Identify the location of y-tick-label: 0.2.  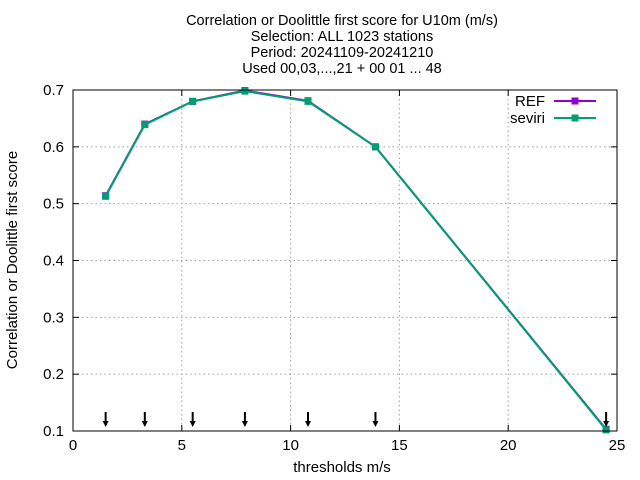
(53, 374).